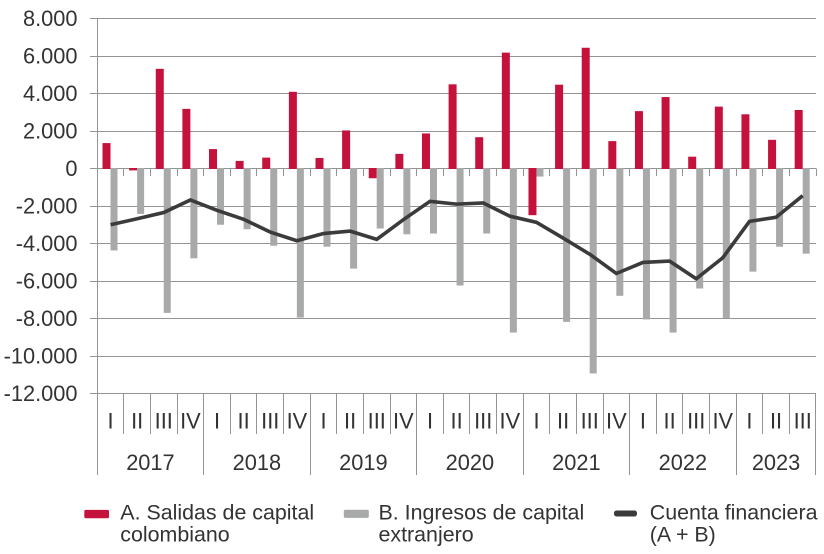 Image resolution: width=824 pixels, height=554 pixels. I want to click on svg-text: colombiano, so click(174, 535).